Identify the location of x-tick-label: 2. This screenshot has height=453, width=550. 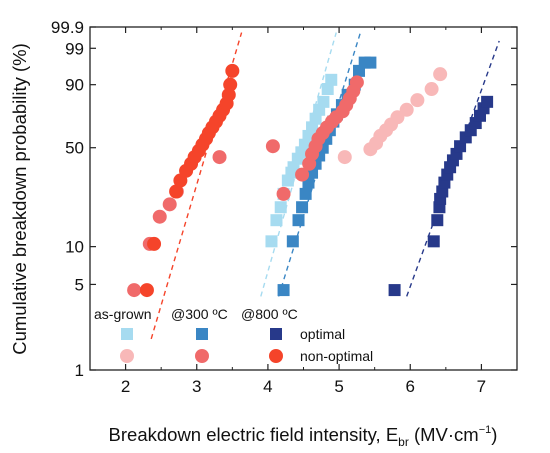
(125, 386).